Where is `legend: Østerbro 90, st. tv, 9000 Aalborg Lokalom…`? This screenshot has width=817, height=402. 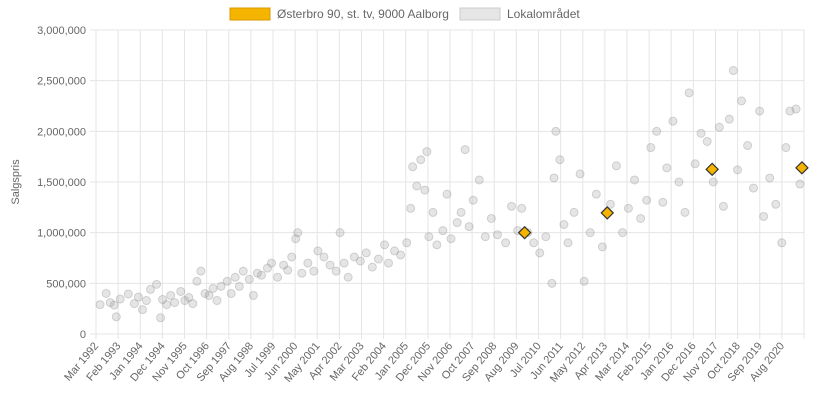 legend: Østerbro 90, st. tv, 9000 Aalborg Lokalom… is located at coordinates (404, 14).